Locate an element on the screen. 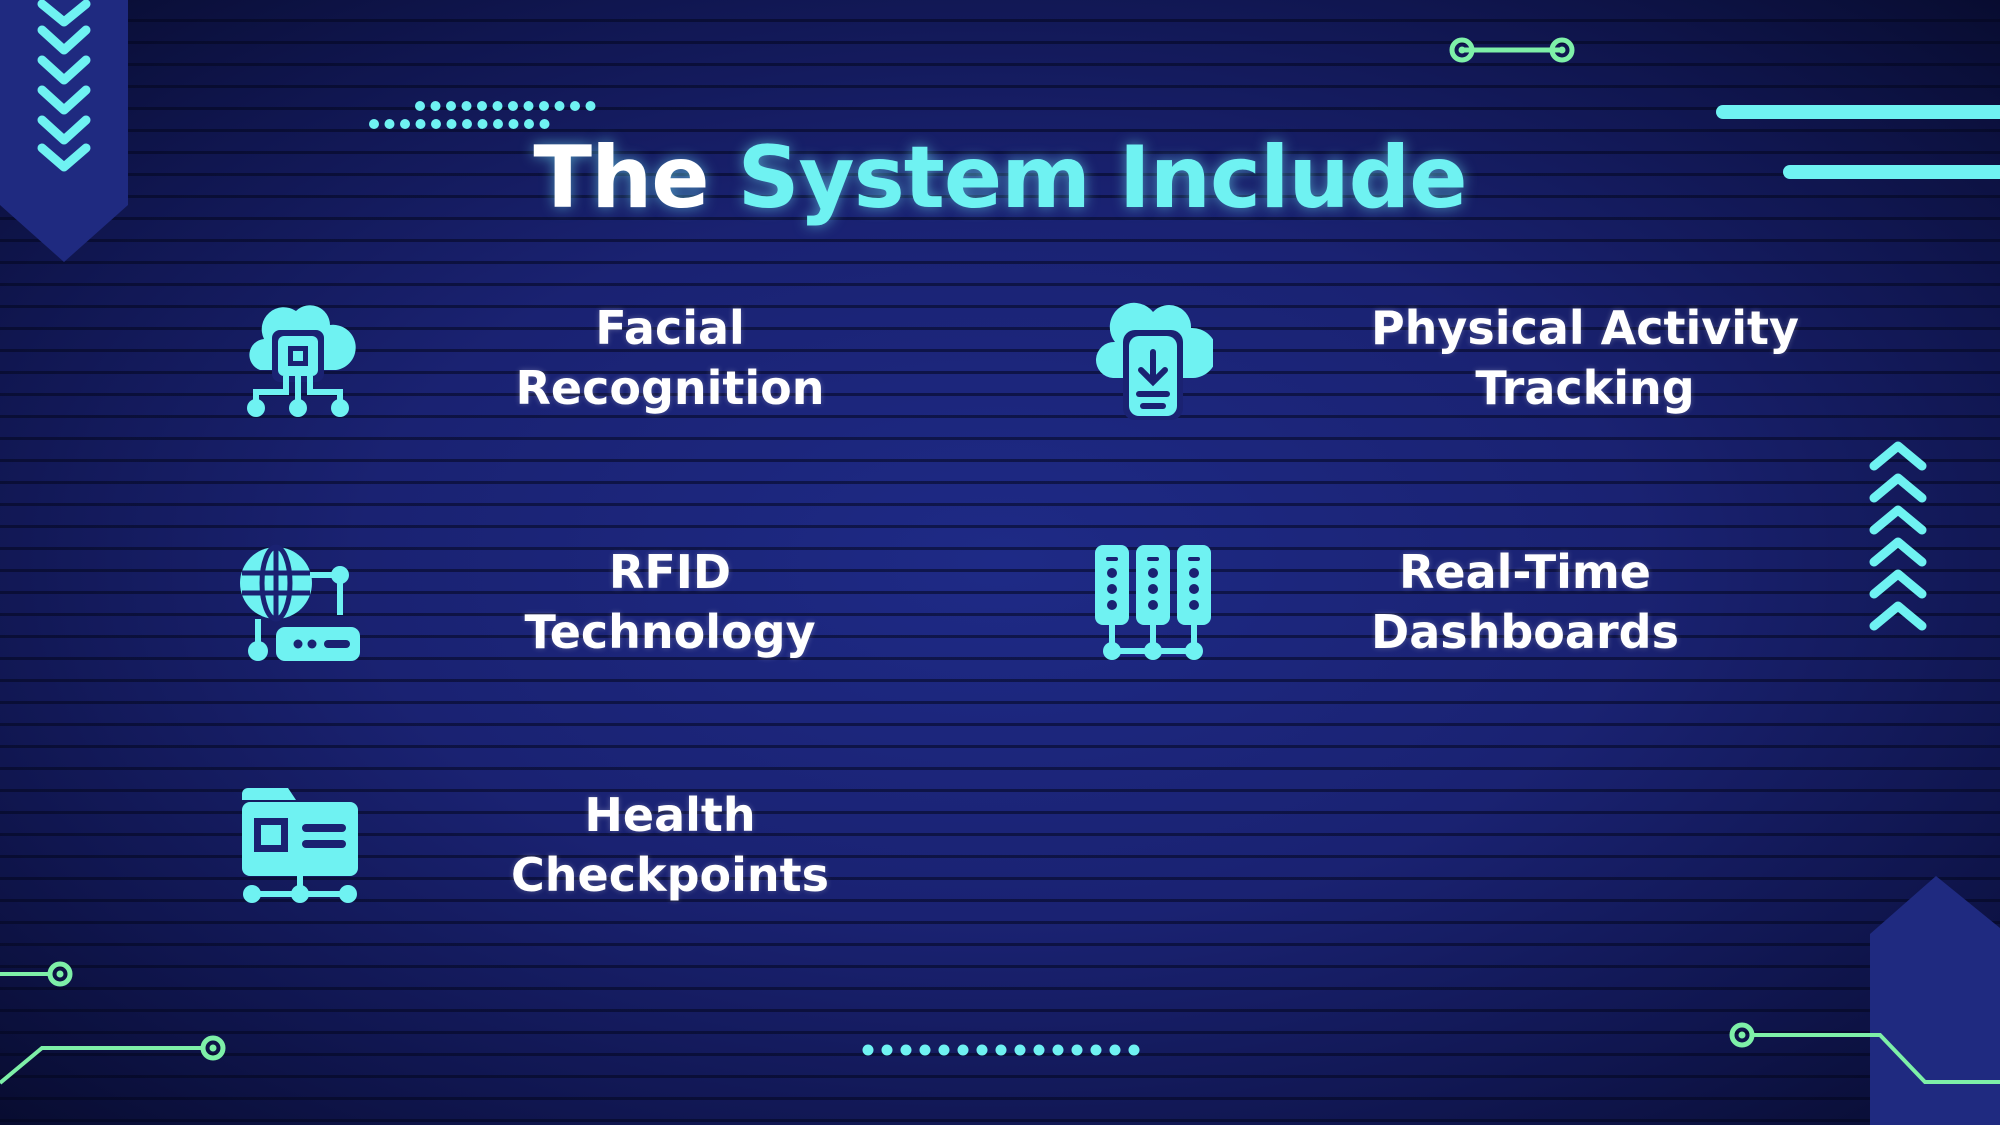 This screenshot has height=1125, width=2000. circuit-connector-top is located at coordinates (1512, 50).